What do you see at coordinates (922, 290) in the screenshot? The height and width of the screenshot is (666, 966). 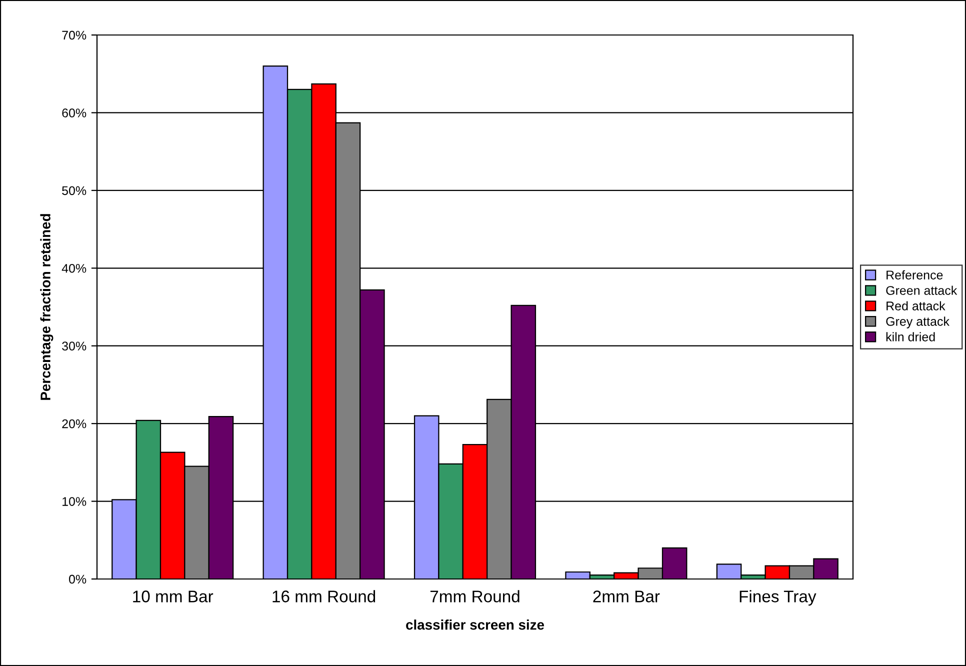 I see `legend-label: Green attack` at bounding box center [922, 290].